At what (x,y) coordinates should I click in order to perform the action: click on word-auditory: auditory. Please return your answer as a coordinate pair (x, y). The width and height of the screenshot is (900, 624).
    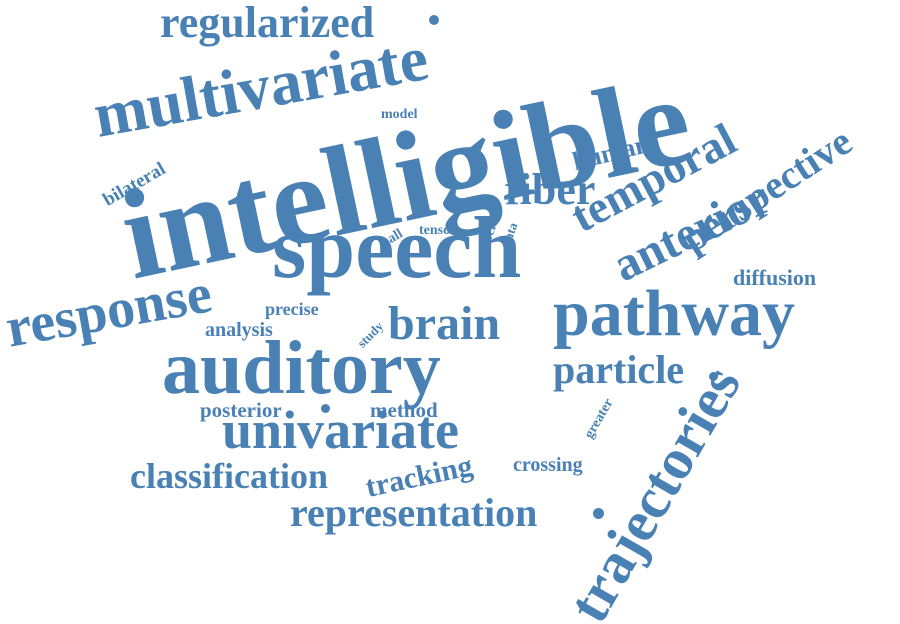
    Looking at the image, I should click on (301, 368).